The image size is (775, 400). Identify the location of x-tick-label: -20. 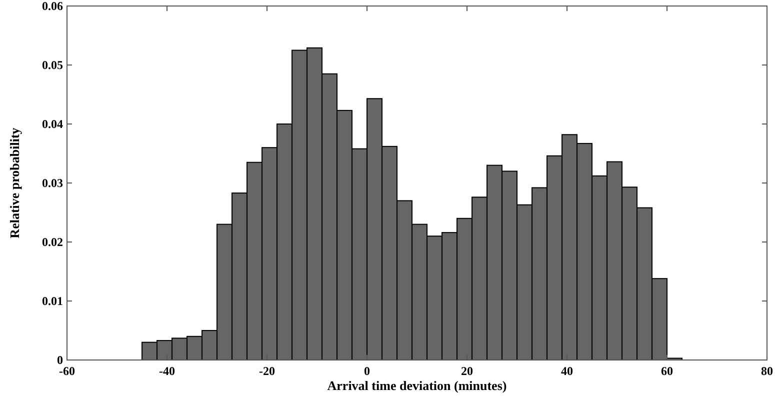
(267, 371).